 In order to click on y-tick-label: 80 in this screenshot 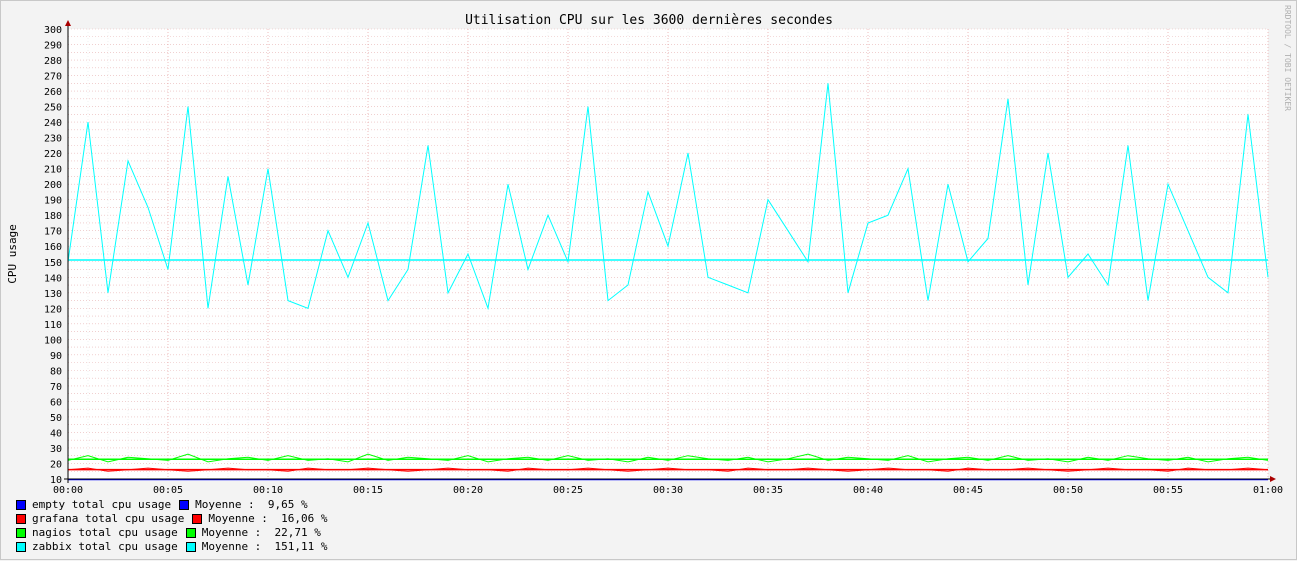, I will do `click(56, 371)`.